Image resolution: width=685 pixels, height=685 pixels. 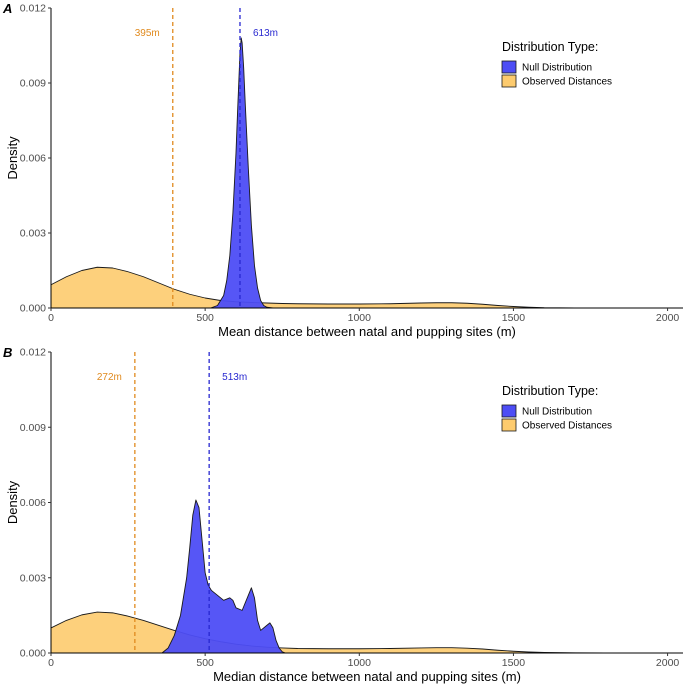 What do you see at coordinates (234, 377) in the screenshot?
I see `null-value-annotation: 513m` at bounding box center [234, 377].